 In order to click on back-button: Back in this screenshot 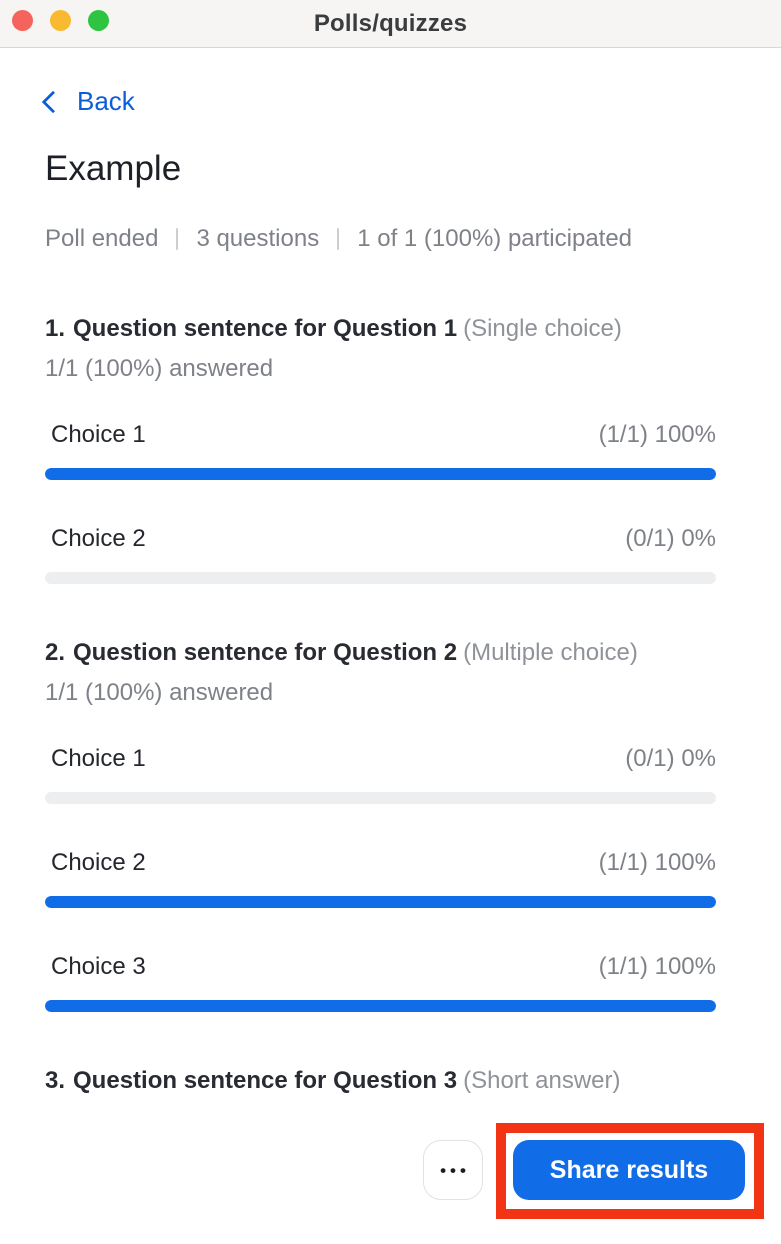, I will do `click(88, 101)`.